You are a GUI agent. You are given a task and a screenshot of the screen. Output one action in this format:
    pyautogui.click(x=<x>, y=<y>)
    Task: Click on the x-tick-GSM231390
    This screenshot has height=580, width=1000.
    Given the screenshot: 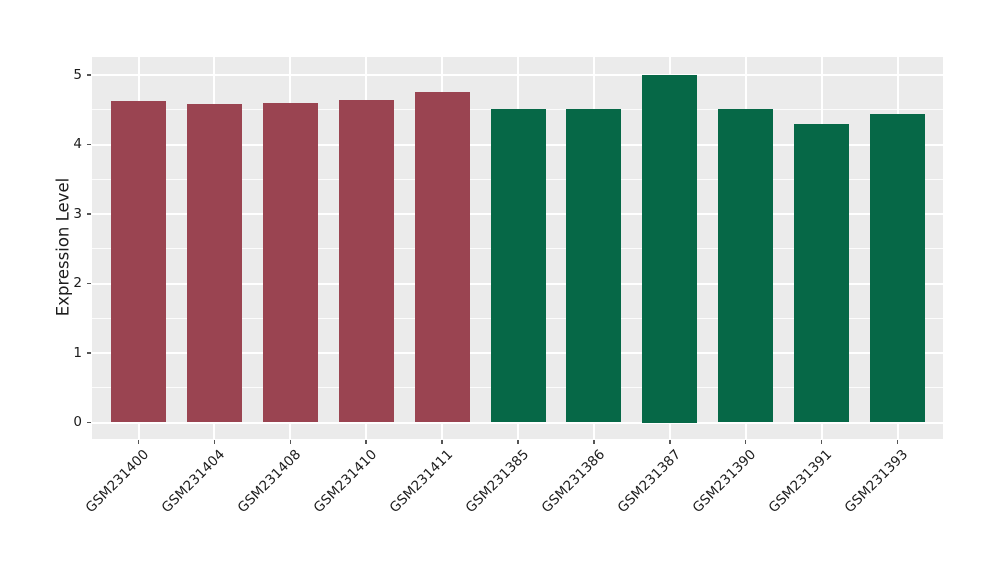 What is the action you would take?
    pyautogui.click(x=745, y=442)
    